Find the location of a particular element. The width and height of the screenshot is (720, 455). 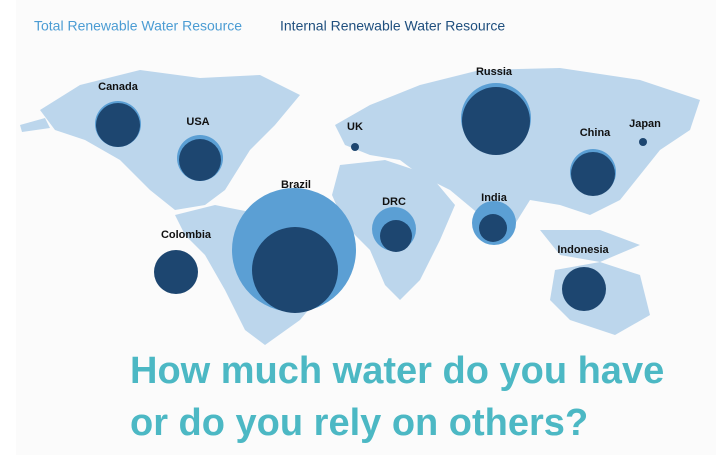

country-label: Canada is located at coordinates (118, 87).